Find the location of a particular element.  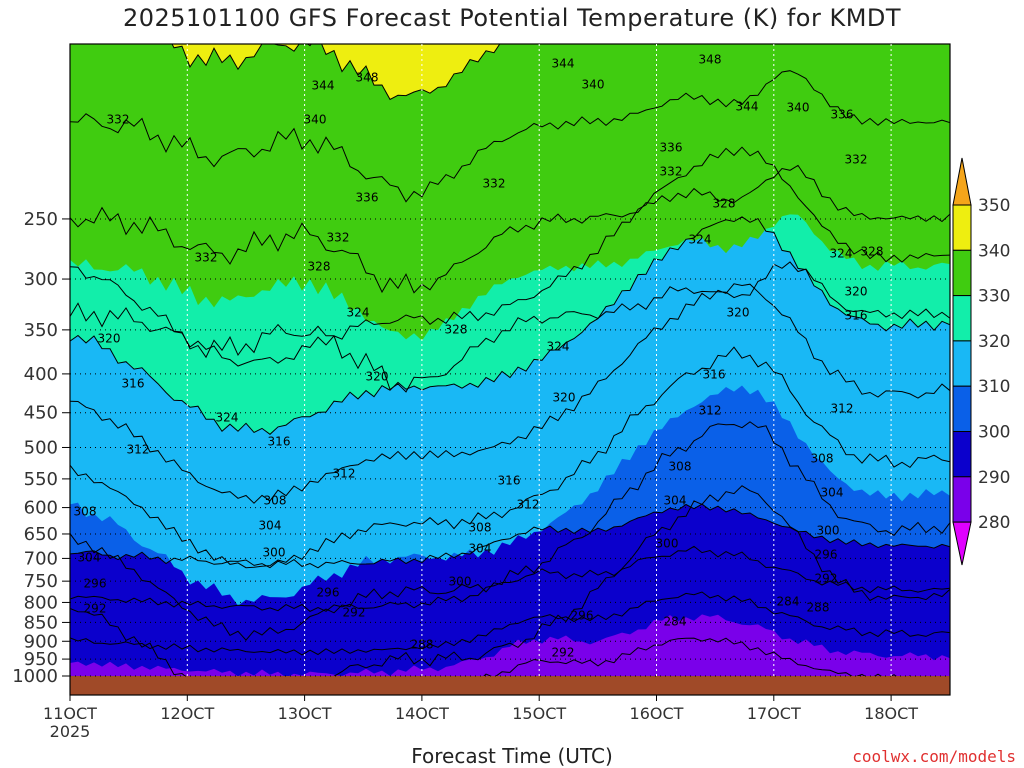

y-tick-label: 500 is located at coordinates (41, 447).